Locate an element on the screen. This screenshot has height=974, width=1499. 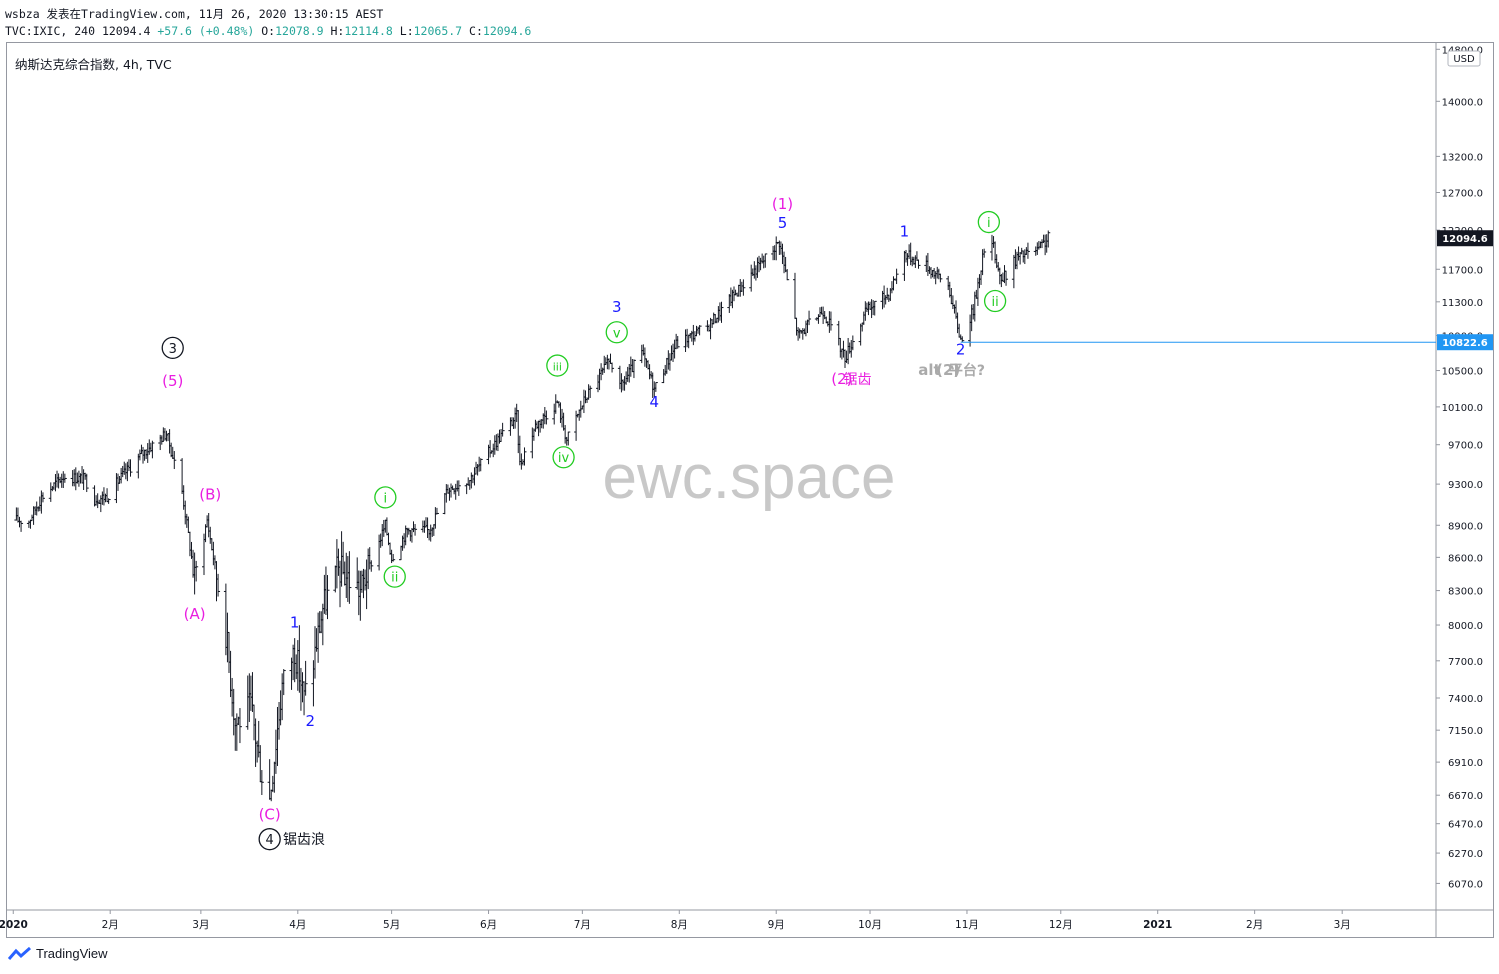
currency-badge: USD is located at coordinates (1464, 58).